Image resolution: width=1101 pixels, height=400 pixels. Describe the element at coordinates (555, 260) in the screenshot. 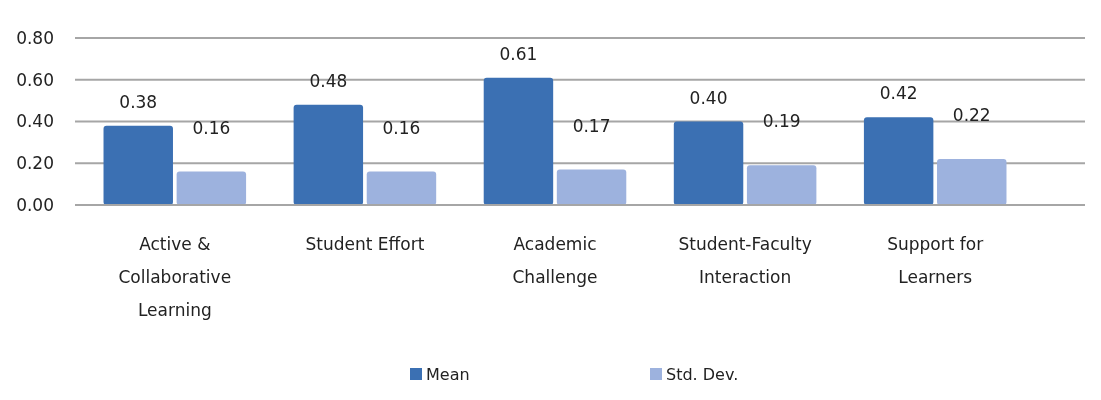

I see `x-tick-label: Academic Challenge` at that location.